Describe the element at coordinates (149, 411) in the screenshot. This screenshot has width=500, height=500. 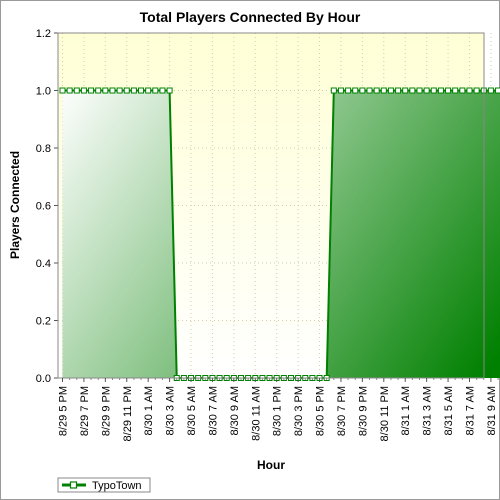
I see `x-tick-label: 8/30 1 AM` at that location.